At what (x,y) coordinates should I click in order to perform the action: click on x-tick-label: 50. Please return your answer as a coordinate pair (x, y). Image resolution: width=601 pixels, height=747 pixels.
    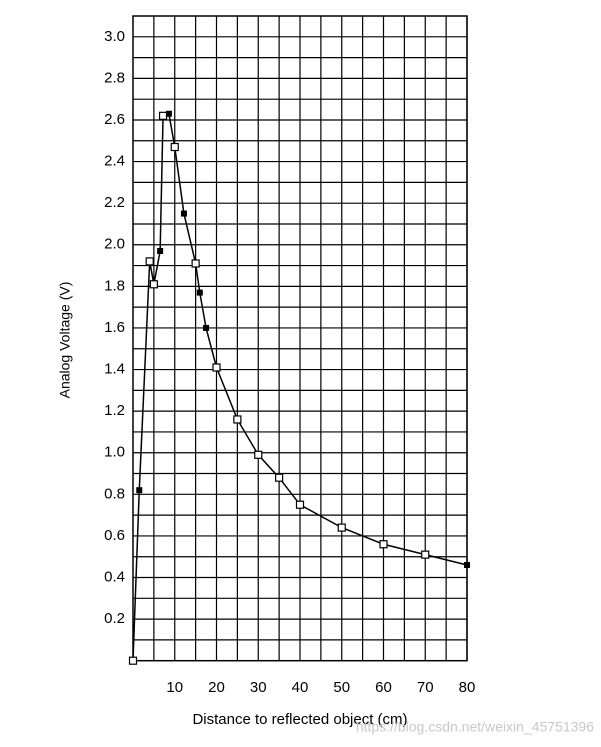
    Looking at the image, I should click on (341, 687).